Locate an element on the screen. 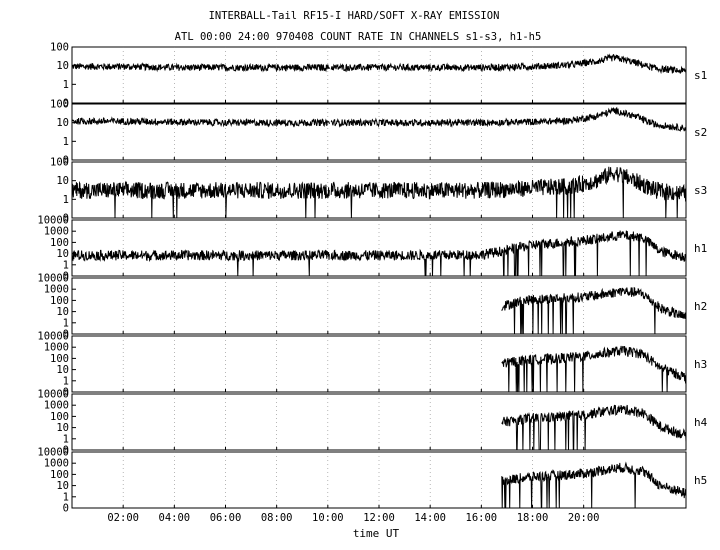  panel-label: h4 is located at coordinates (701, 422).